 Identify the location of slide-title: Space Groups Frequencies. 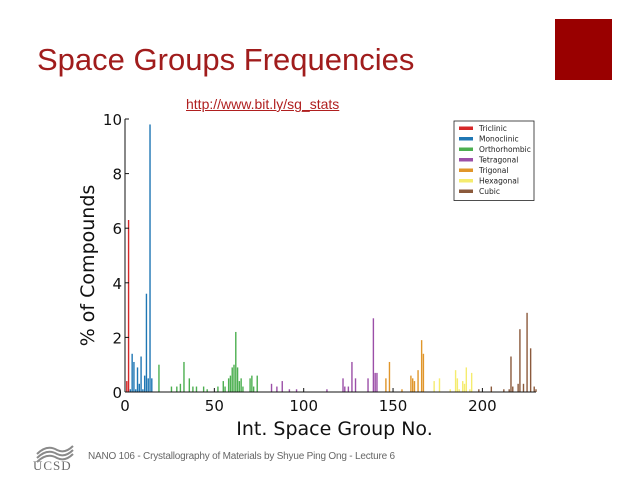
(226, 59).